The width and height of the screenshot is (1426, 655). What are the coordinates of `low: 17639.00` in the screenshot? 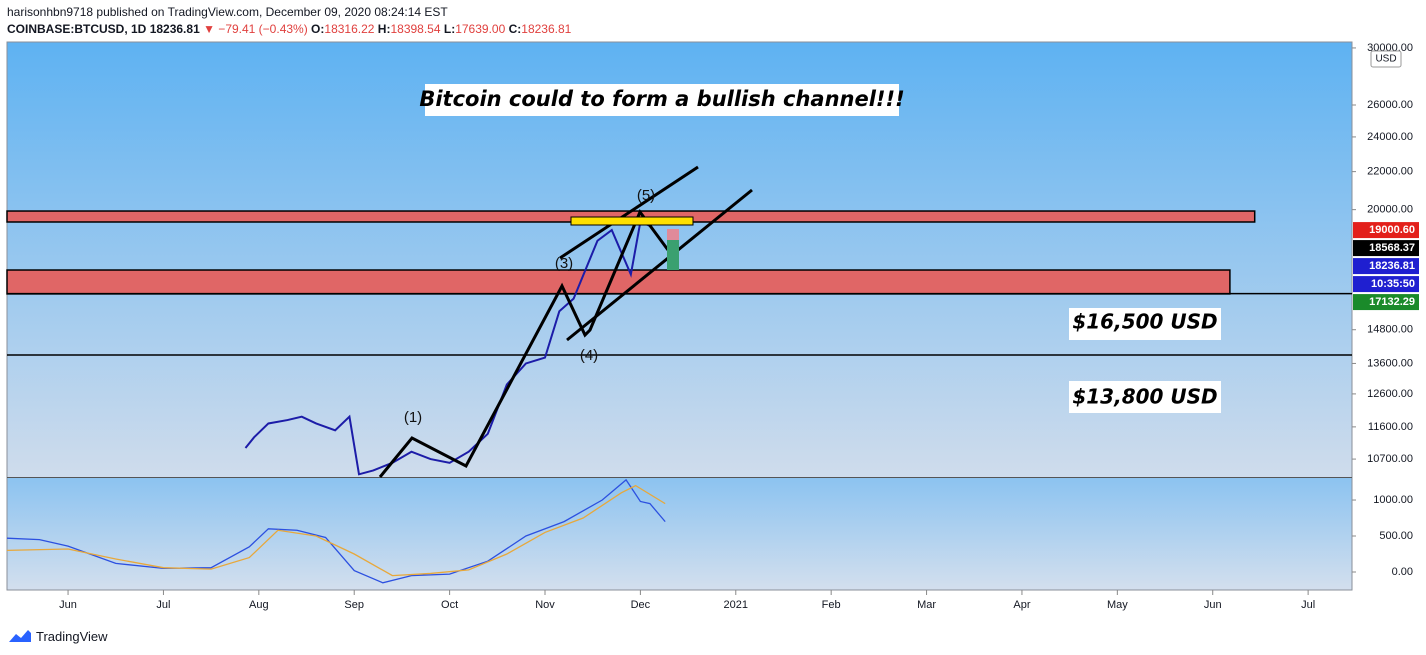 It's located at (480, 29).